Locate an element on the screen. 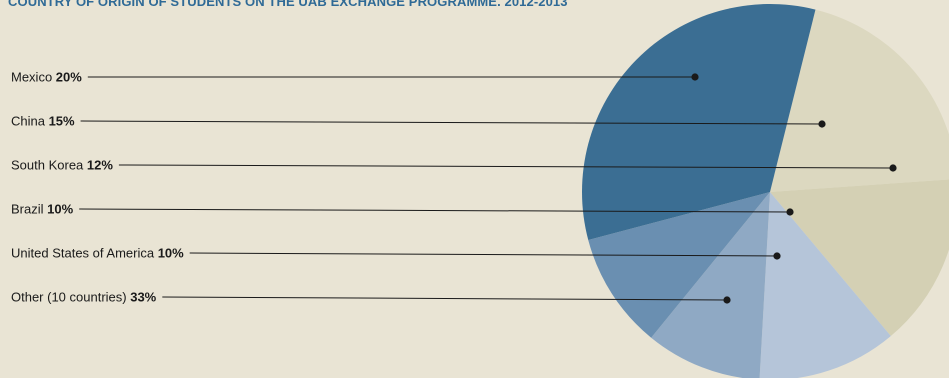  legend-name: South Korea is located at coordinates (49, 165).